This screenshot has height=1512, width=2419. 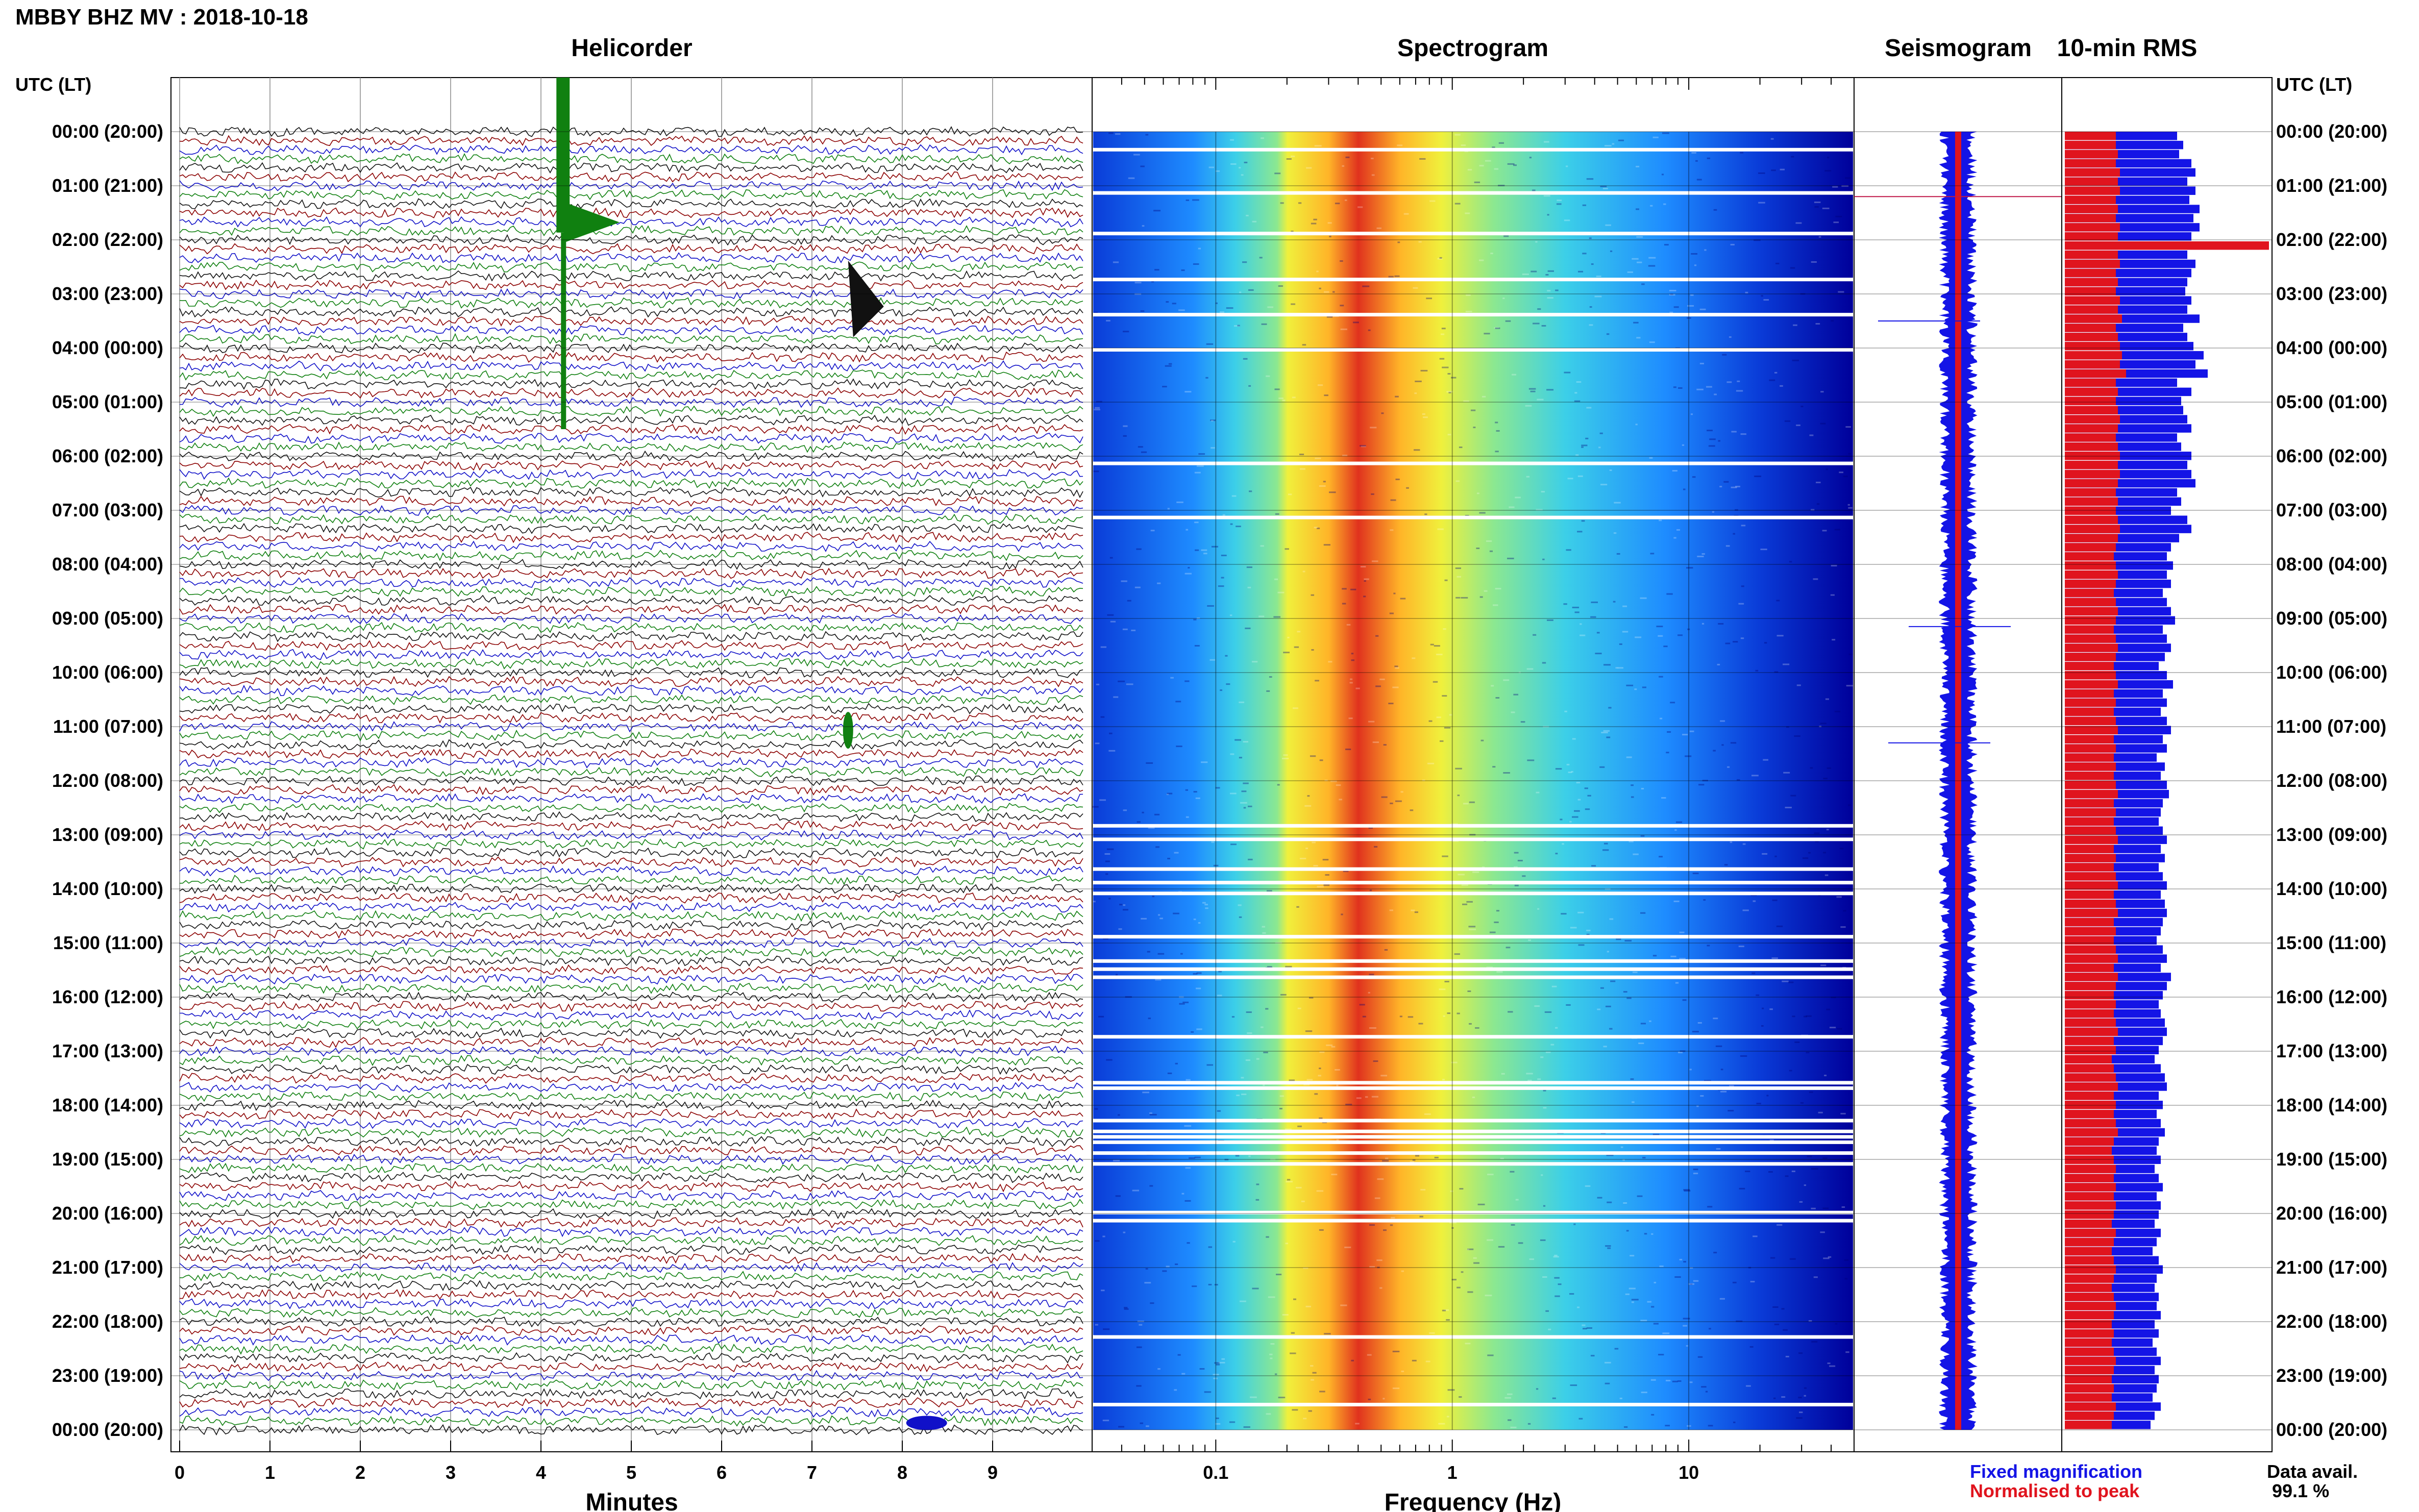 What do you see at coordinates (563, 330) in the screenshot?
I see `helicorder-event-tail` at bounding box center [563, 330].